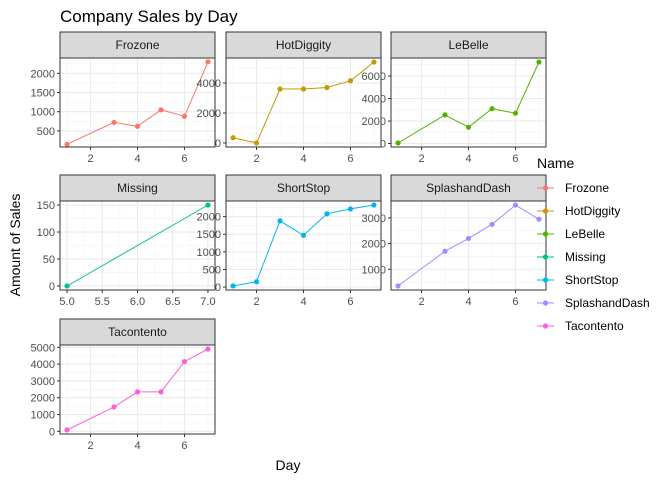 Image resolution: width=672 pixels, height=480 pixels. What do you see at coordinates (592, 280) in the screenshot?
I see `legend-label: ShortStop` at bounding box center [592, 280].